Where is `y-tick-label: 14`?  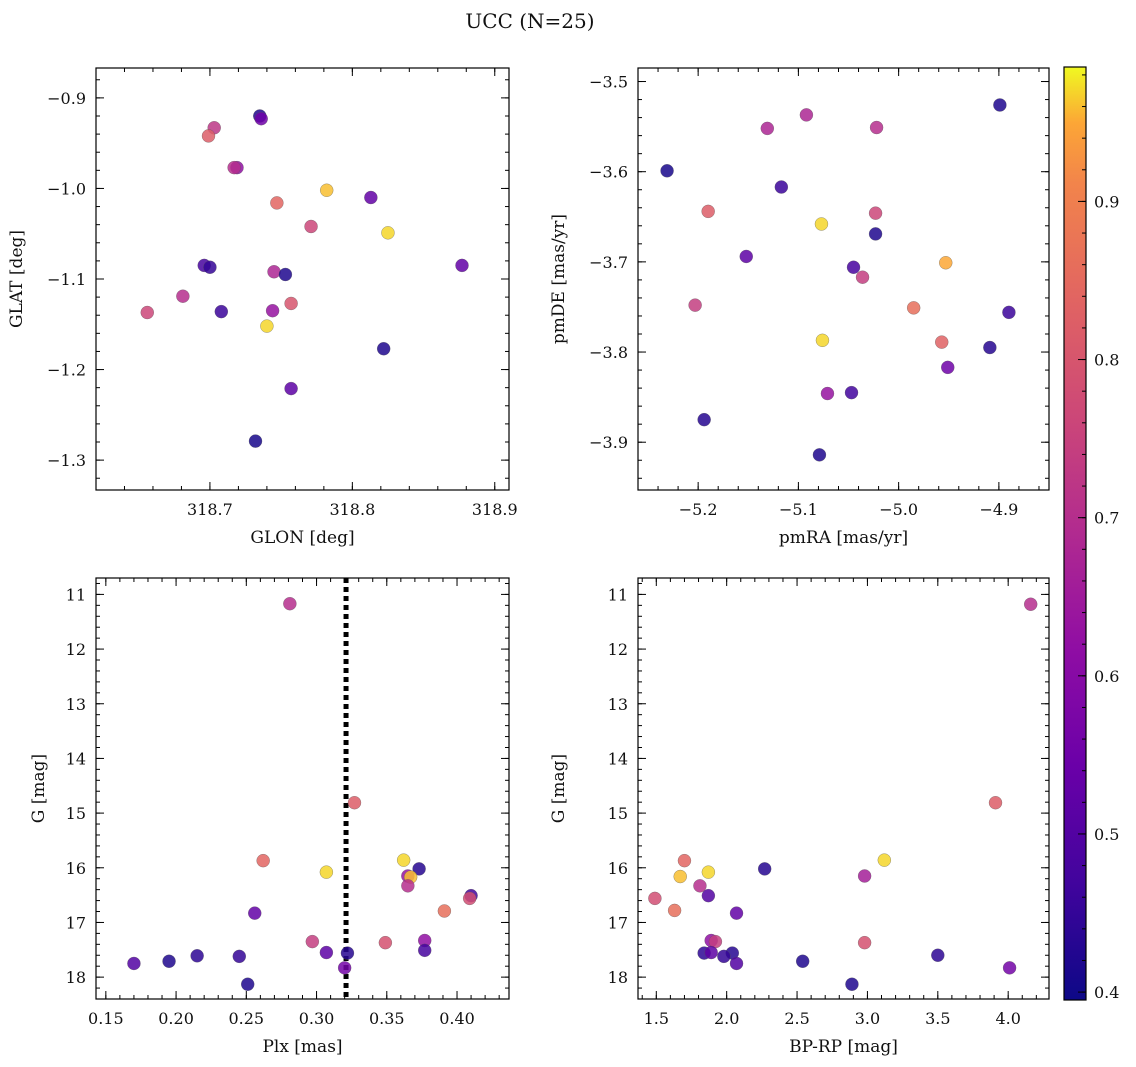
y-tick-label: 14 is located at coordinates (76, 758).